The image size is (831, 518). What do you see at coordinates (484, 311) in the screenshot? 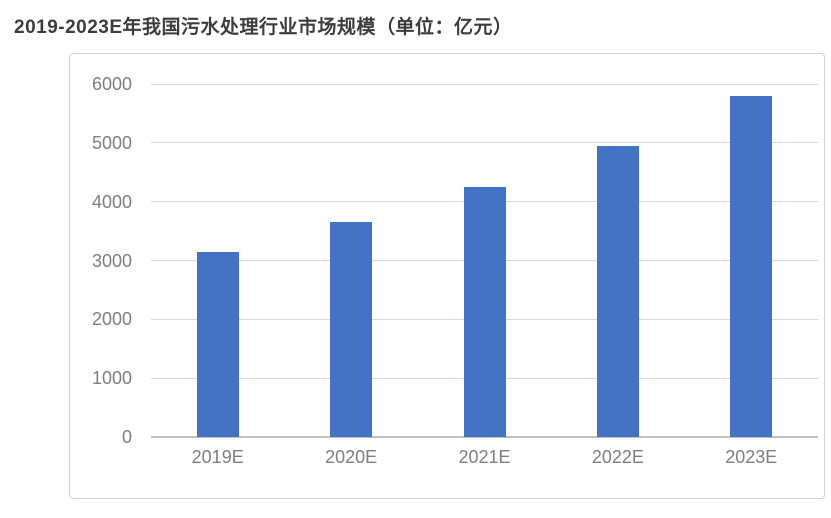
I see `bar-2021E` at bounding box center [484, 311].